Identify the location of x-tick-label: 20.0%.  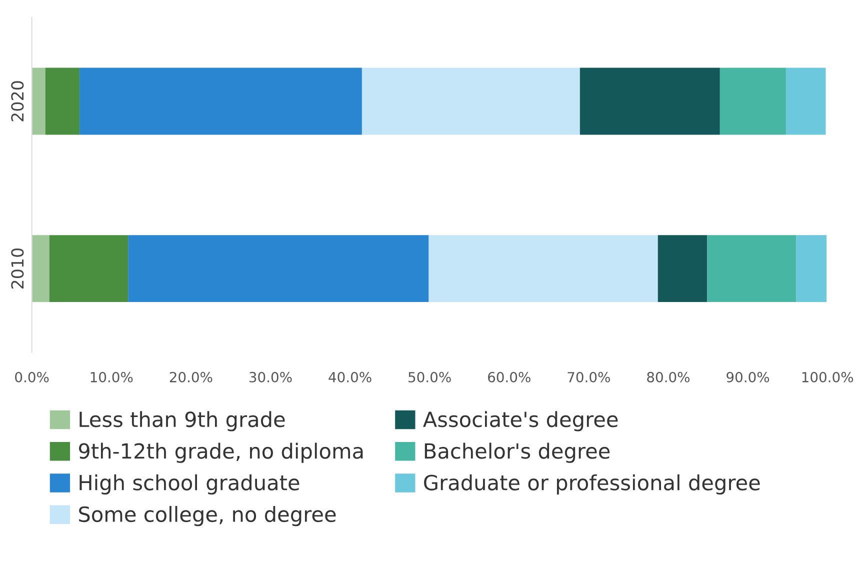
(191, 377).